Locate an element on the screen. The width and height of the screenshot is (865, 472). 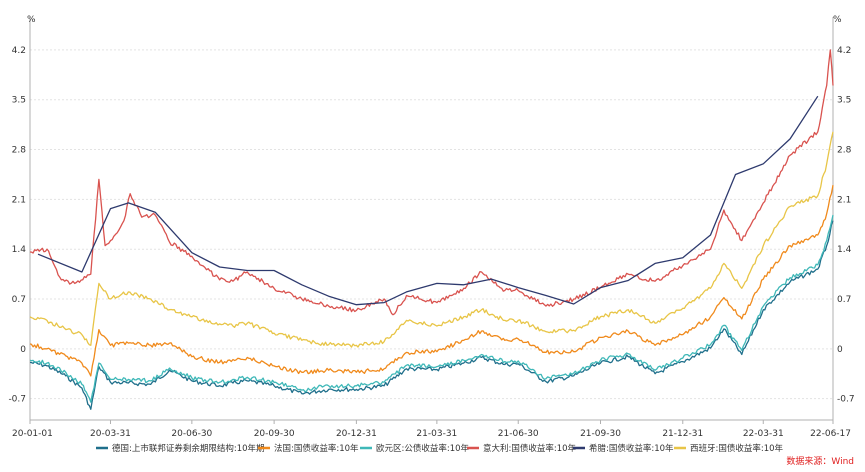
y-tick-label-left: -0.7 is located at coordinates (17, 400).